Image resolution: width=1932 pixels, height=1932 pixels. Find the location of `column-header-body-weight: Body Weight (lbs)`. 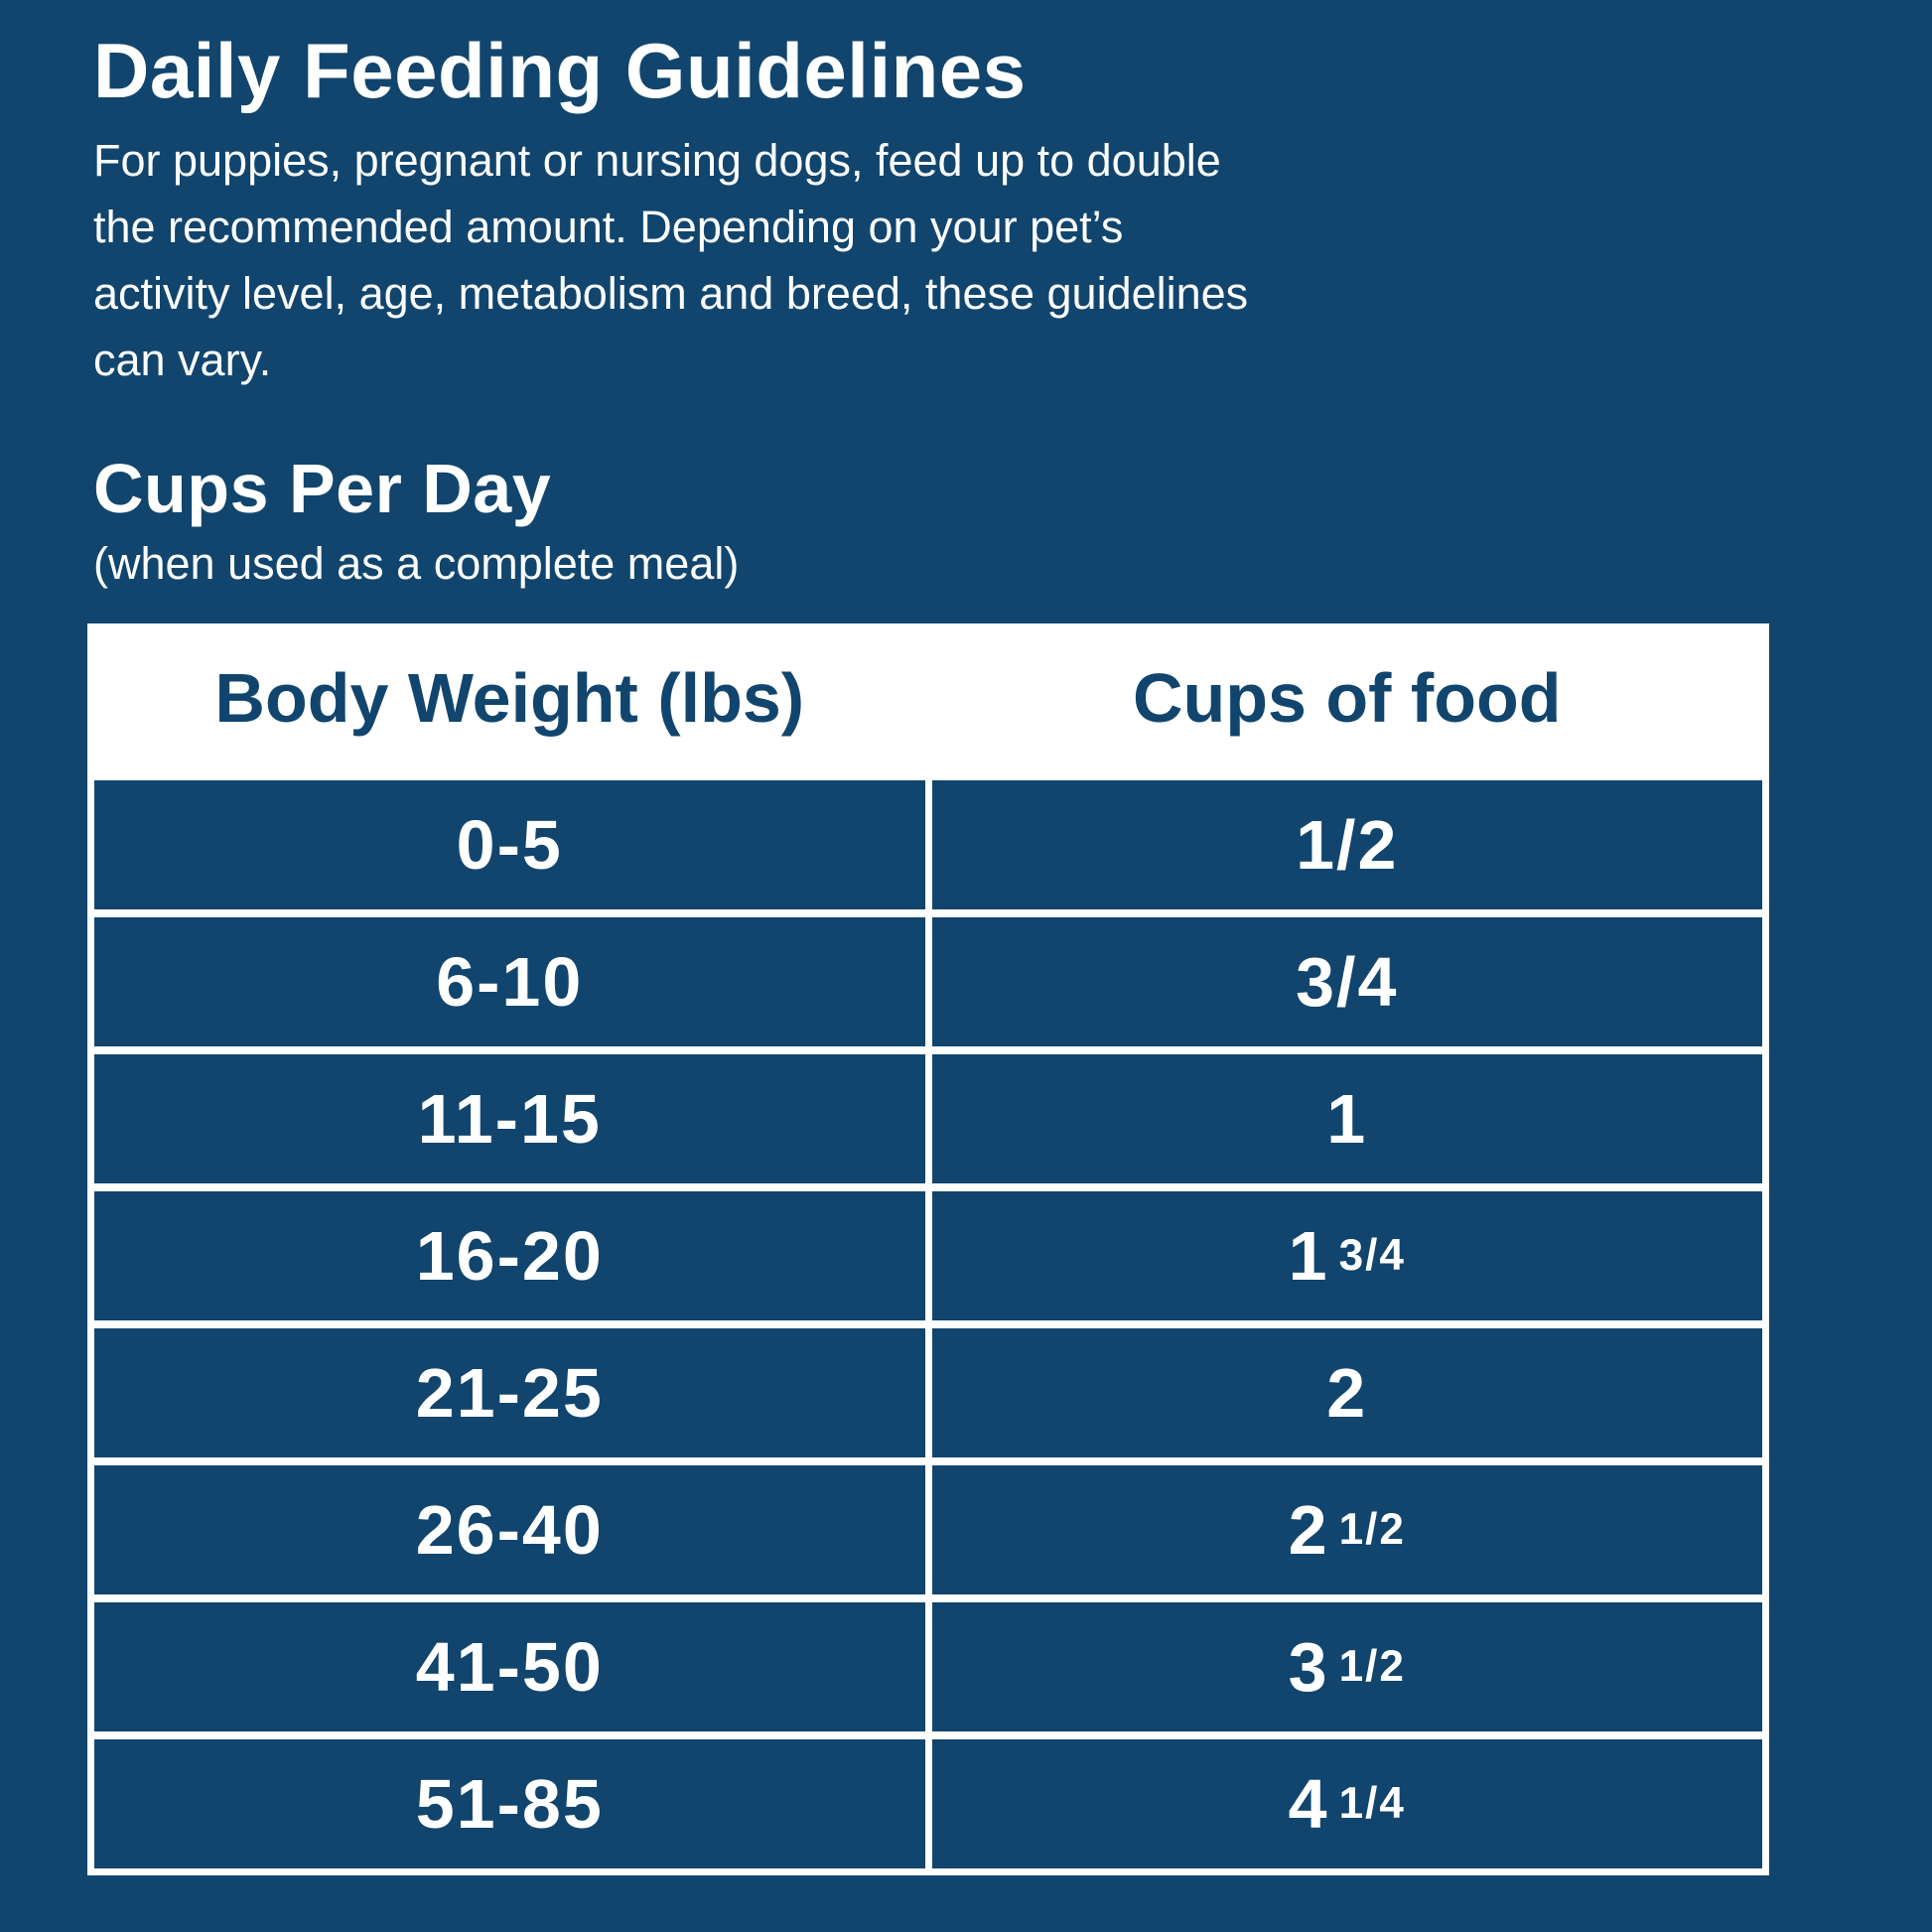

column-header-body-weight: Body Weight (lbs) is located at coordinates (509, 698).